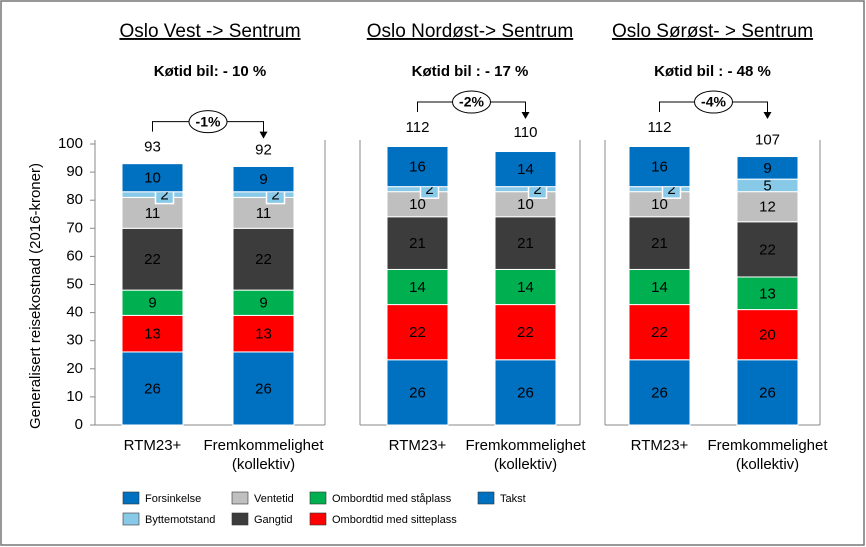 This screenshot has height=547, width=866. Describe the element at coordinates (74, 255) in the screenshot. I see `y-tick-label: 60` at that location.